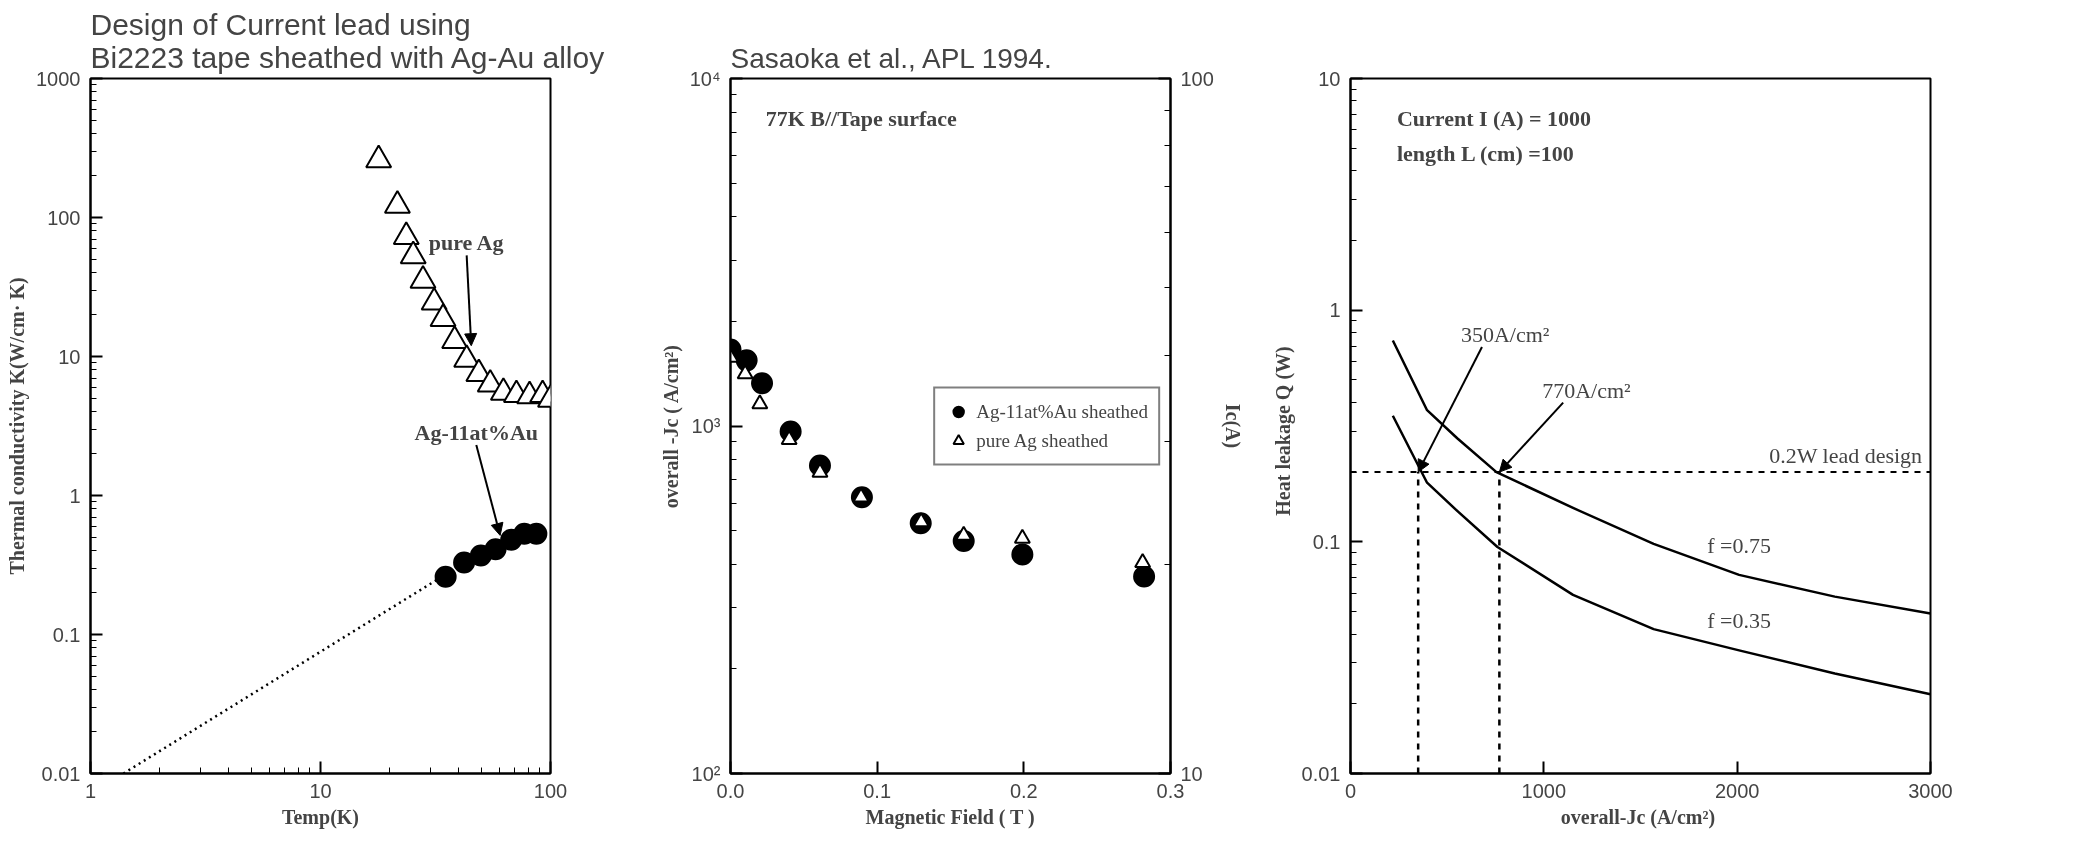 Image resolution: width=2073 pixels, height=849 pixels. Describe the element at coordinates (1062, 411) in the screenshot. I see `legend-label: Ag-11at%Au sheathed` at that location.